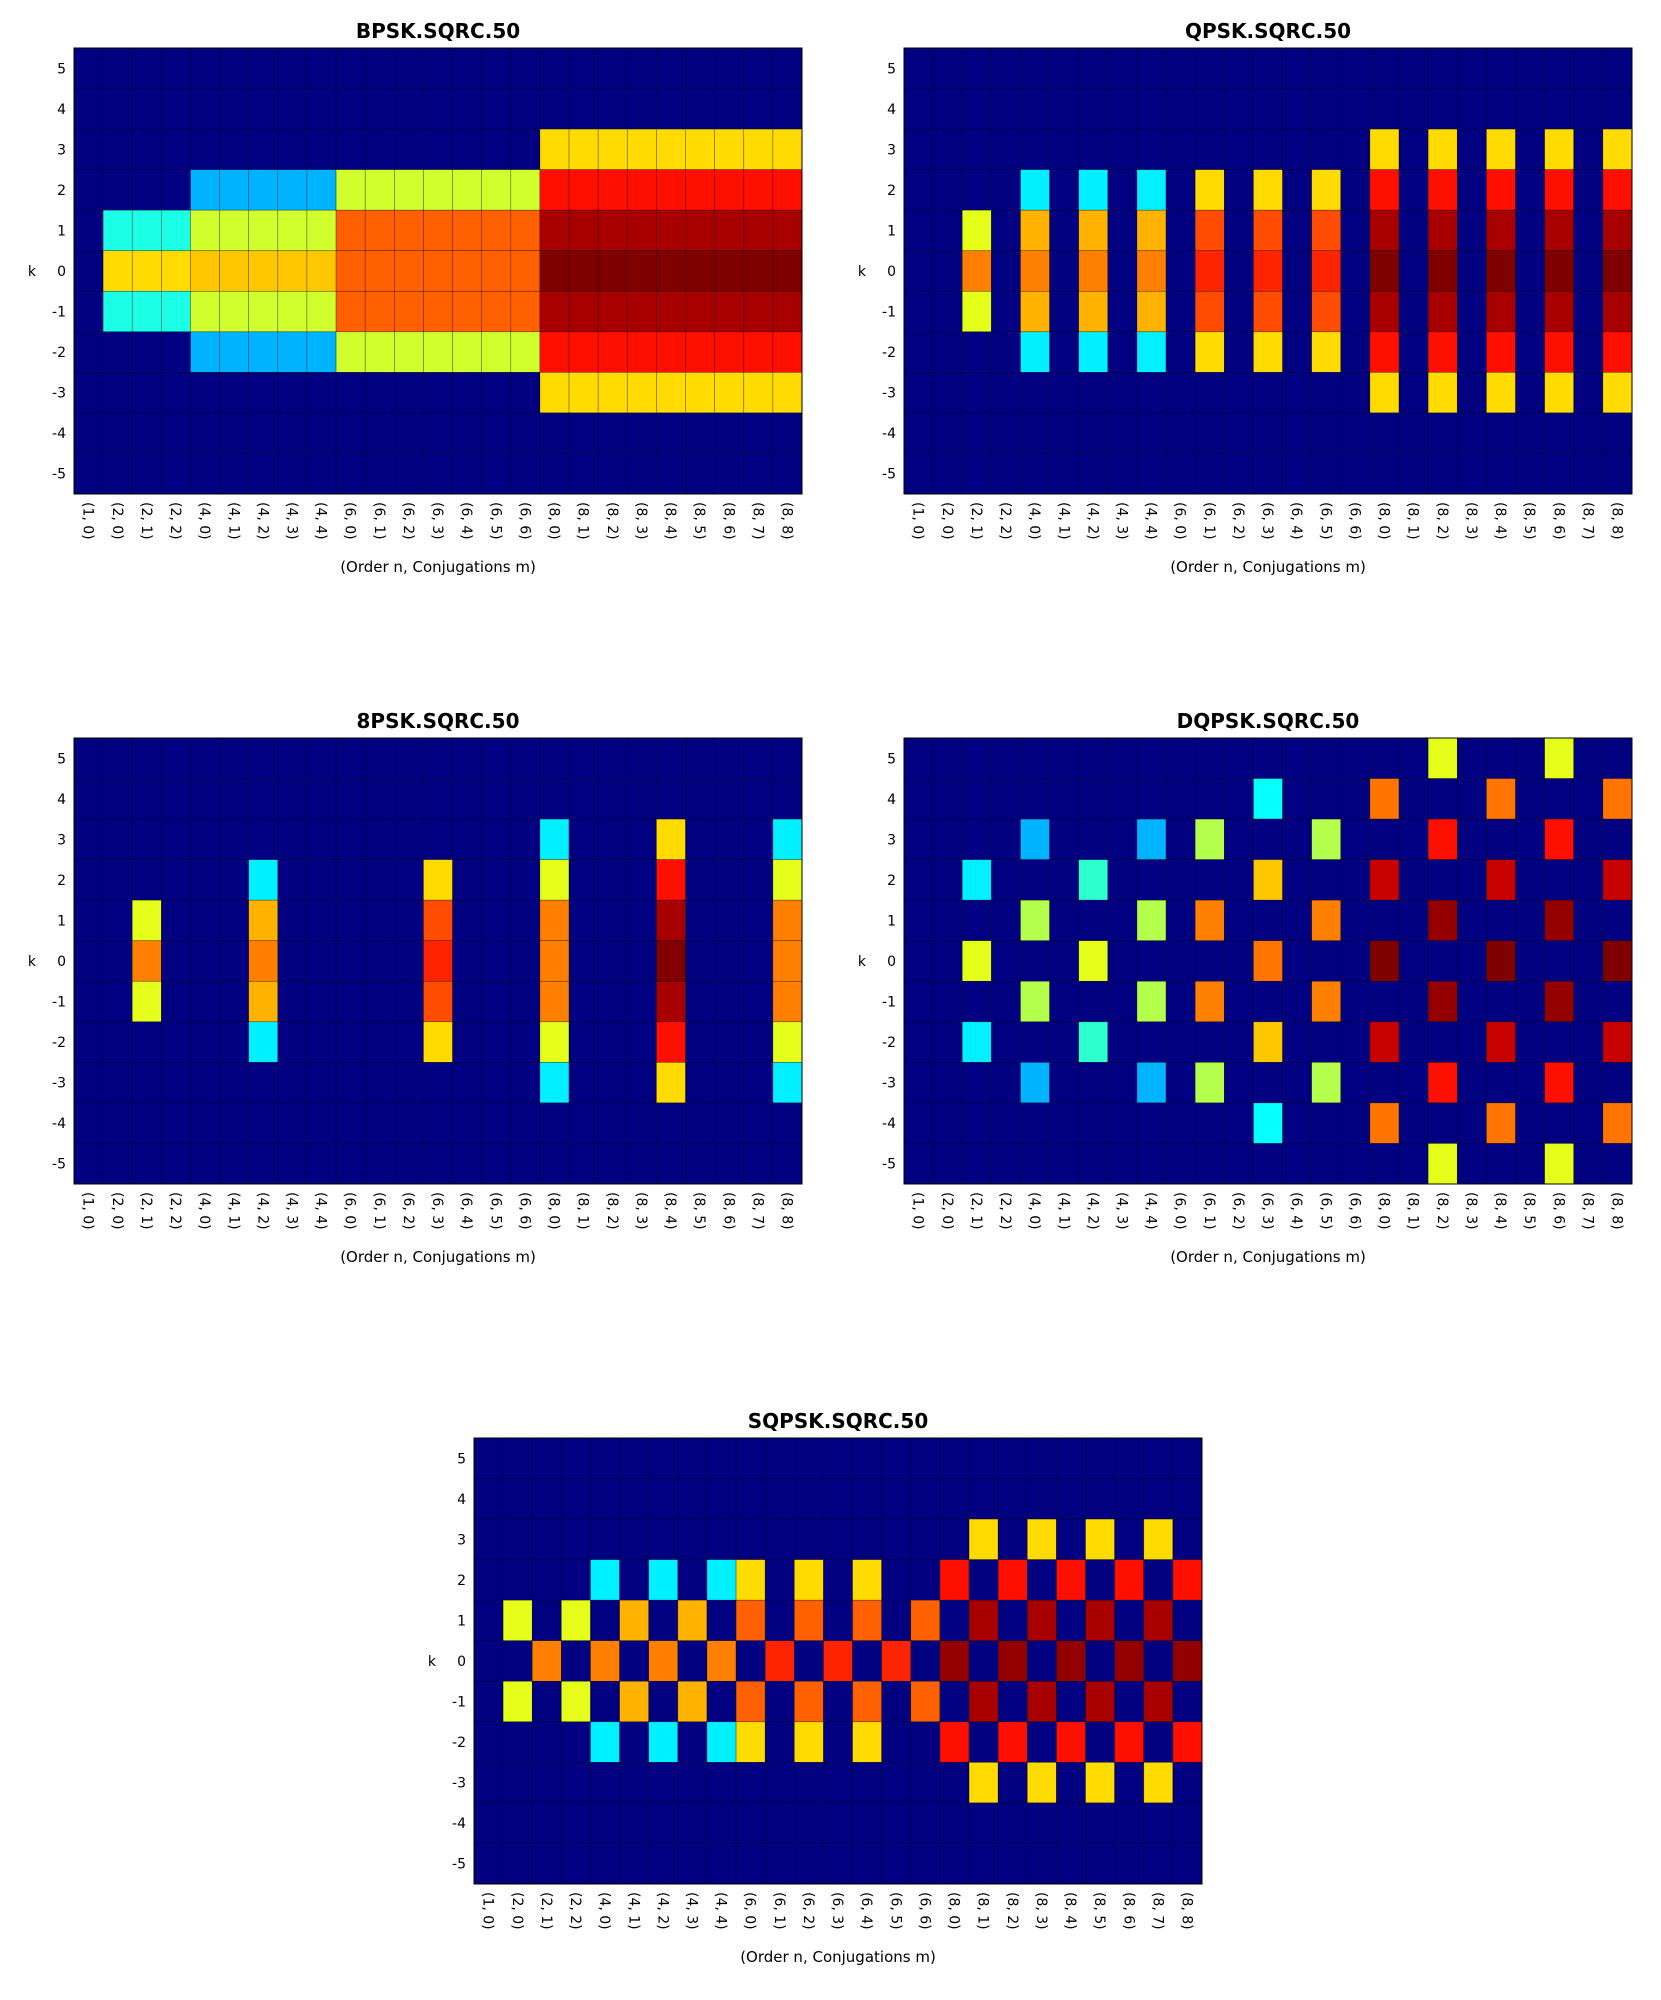  Describe the element at coordinates (838, 1661) in the screenshot. I see `plot-frame` at that location.